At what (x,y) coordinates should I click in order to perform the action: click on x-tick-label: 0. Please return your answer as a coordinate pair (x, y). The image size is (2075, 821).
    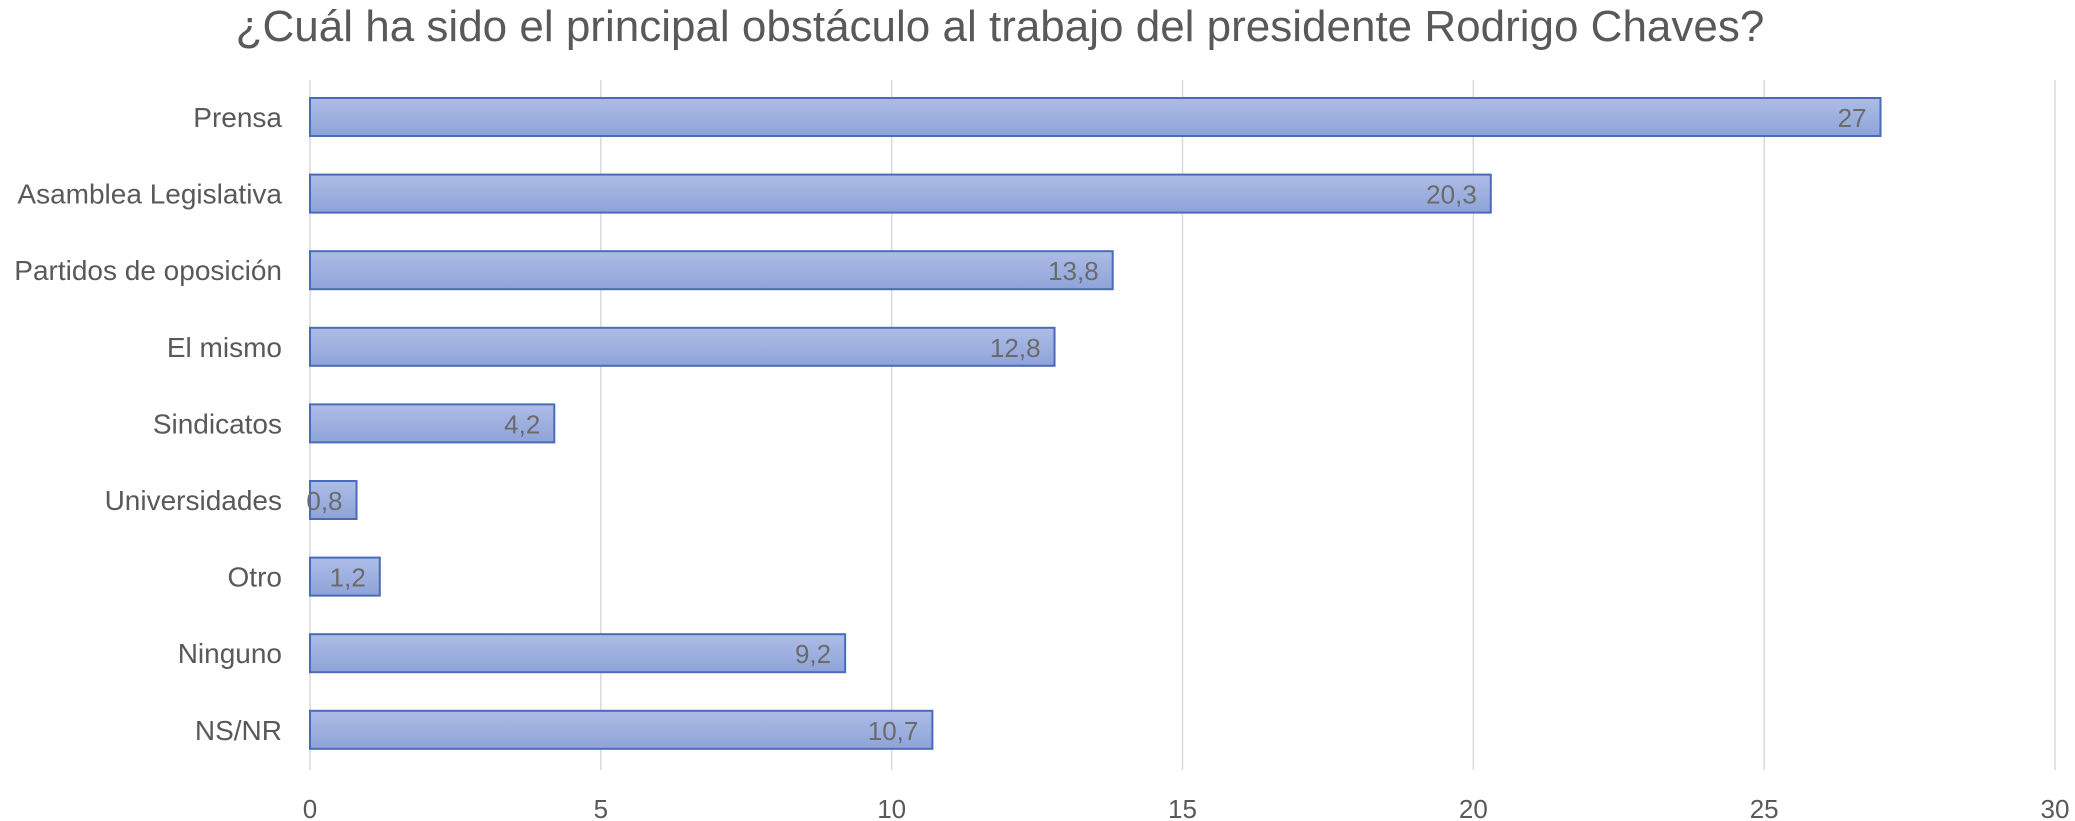
    Looking at the image, I should click on (310, 807).